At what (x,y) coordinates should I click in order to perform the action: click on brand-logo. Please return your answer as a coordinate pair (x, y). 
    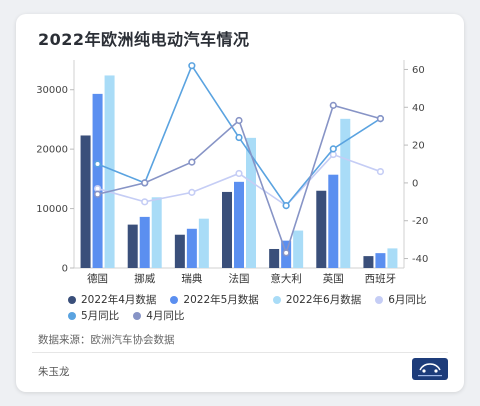
    Looking at the image, I should click on (430, 369).